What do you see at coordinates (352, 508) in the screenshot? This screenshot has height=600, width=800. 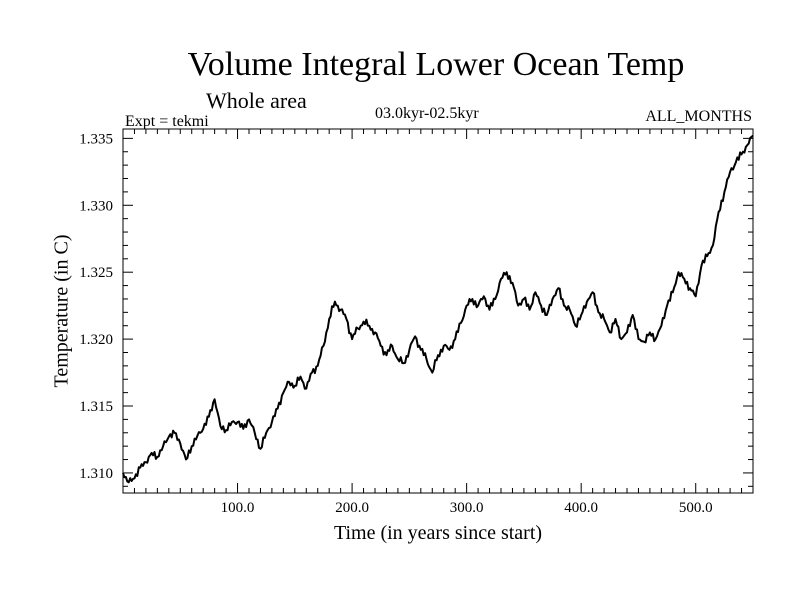 I see `x-tick-label: 200.0` at bounding box center [352, 508].